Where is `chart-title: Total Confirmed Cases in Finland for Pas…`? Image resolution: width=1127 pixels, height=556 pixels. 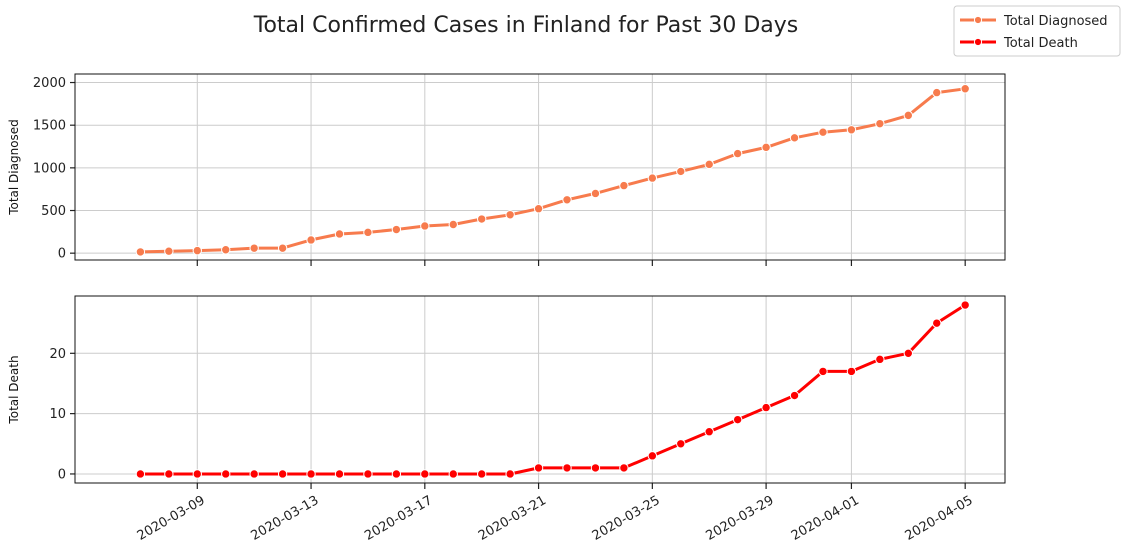
chart-title: Total Confirmed Cases in Finland for Pas… is located at coordinates (526, 25).